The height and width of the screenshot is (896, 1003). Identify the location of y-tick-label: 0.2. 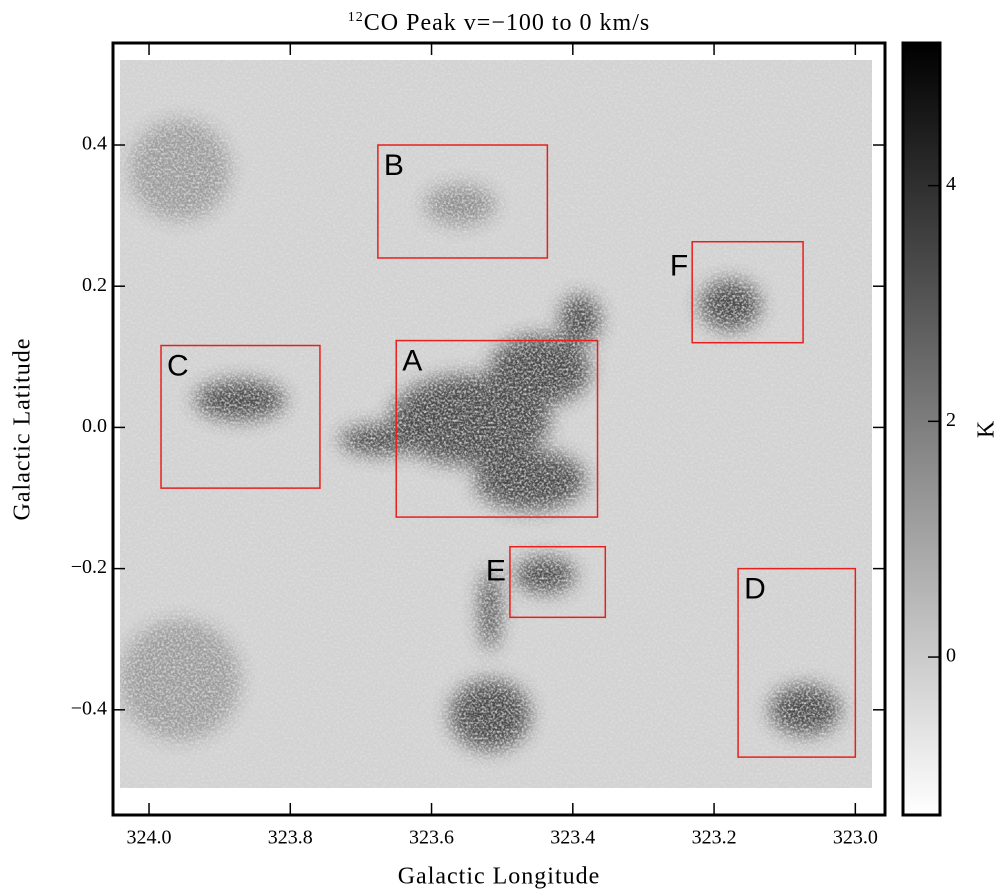
(94, 285).